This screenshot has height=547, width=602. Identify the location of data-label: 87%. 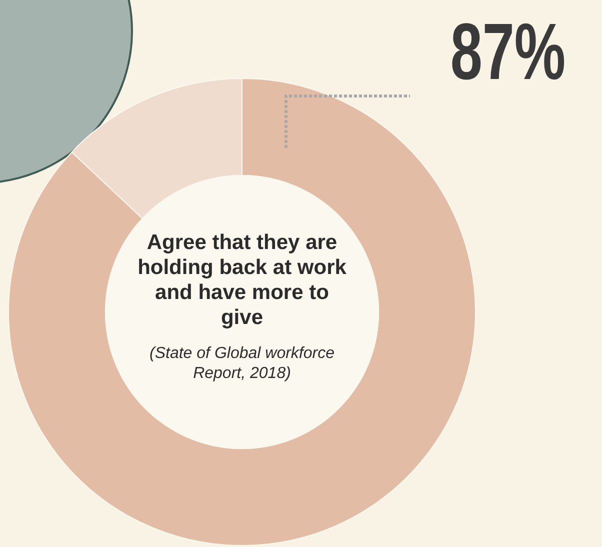
(508, 51).